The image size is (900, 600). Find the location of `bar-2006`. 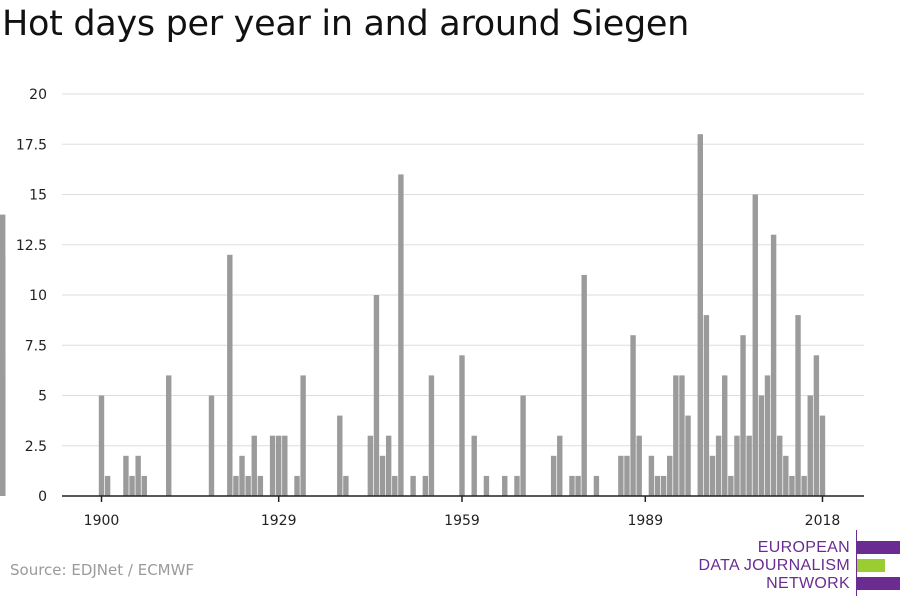

bar-2006 is located at coordinates (749, 465).